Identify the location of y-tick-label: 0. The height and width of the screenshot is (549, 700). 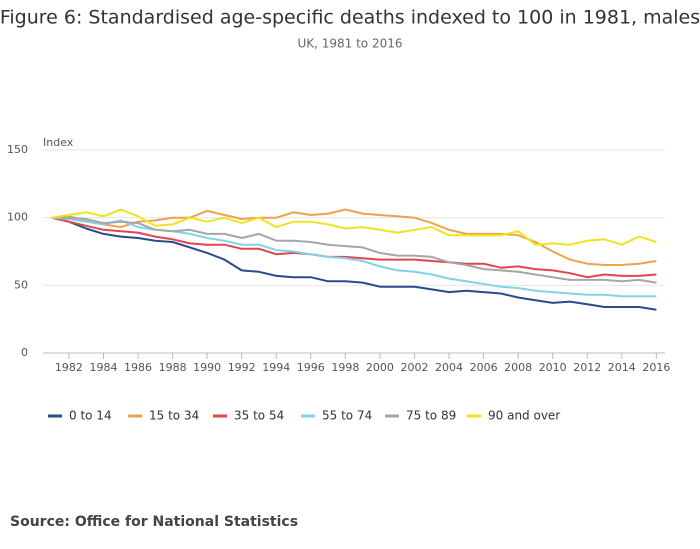
(24, 352).